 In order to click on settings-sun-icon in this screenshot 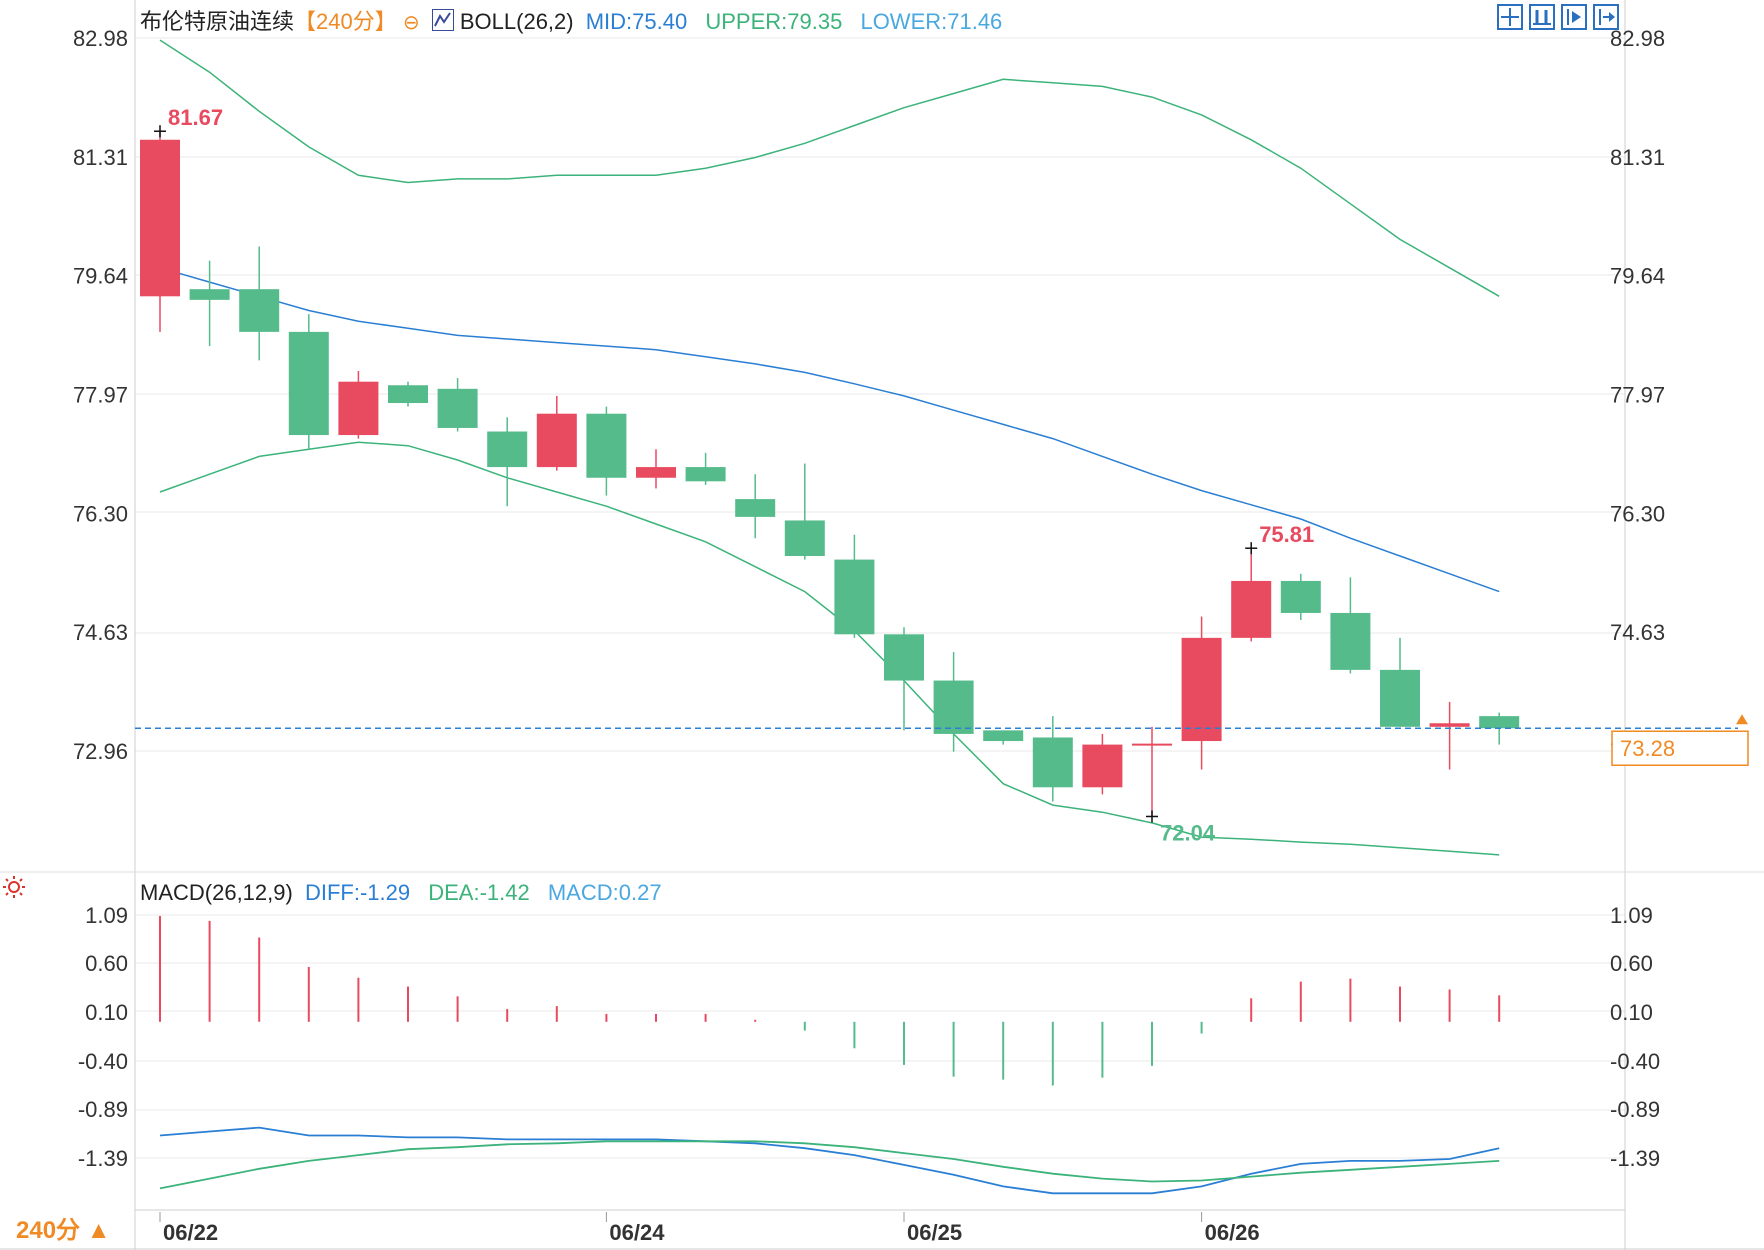, I will do `click(14, 887)`.